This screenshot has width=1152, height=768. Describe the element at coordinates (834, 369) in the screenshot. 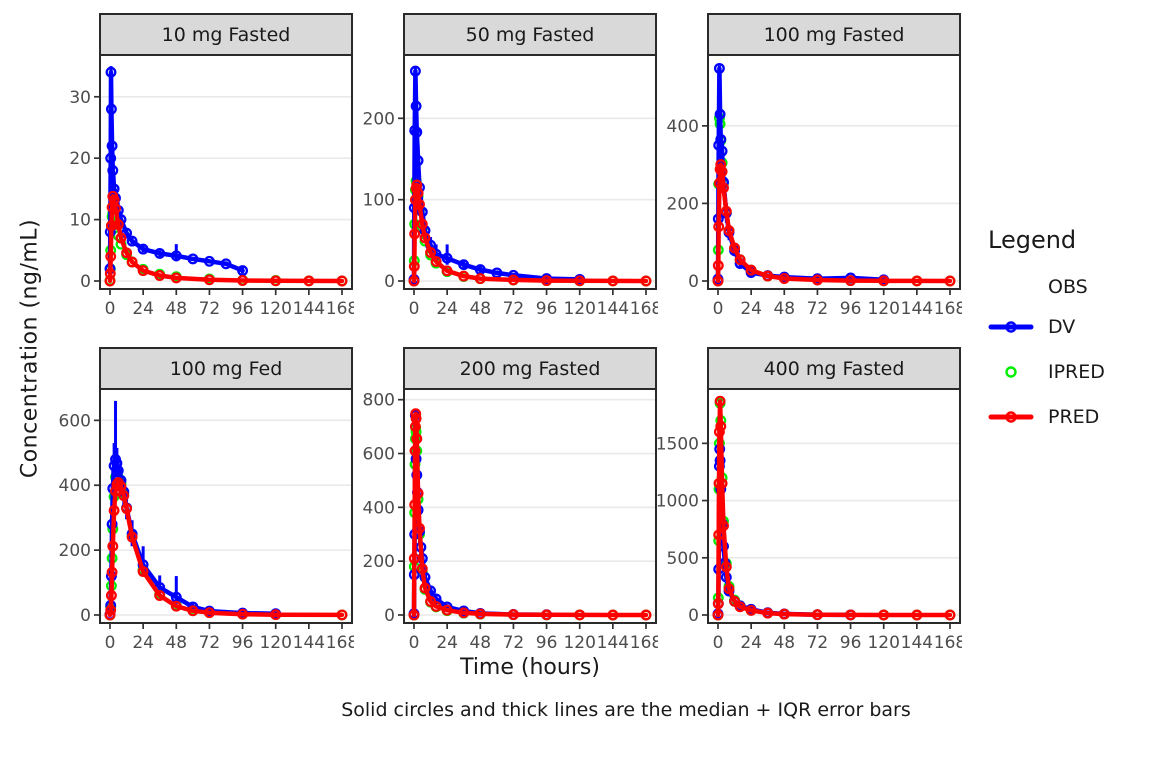

I see `svg-text: 400 mg Fasted` at that location.